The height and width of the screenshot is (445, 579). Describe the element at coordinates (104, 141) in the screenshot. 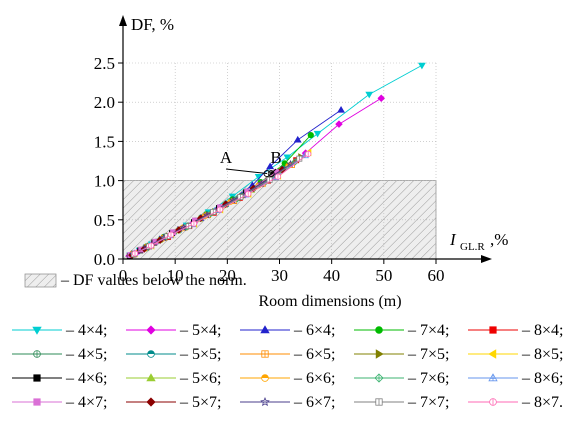

I see `y-tick-label-3: 1.5` at that location.